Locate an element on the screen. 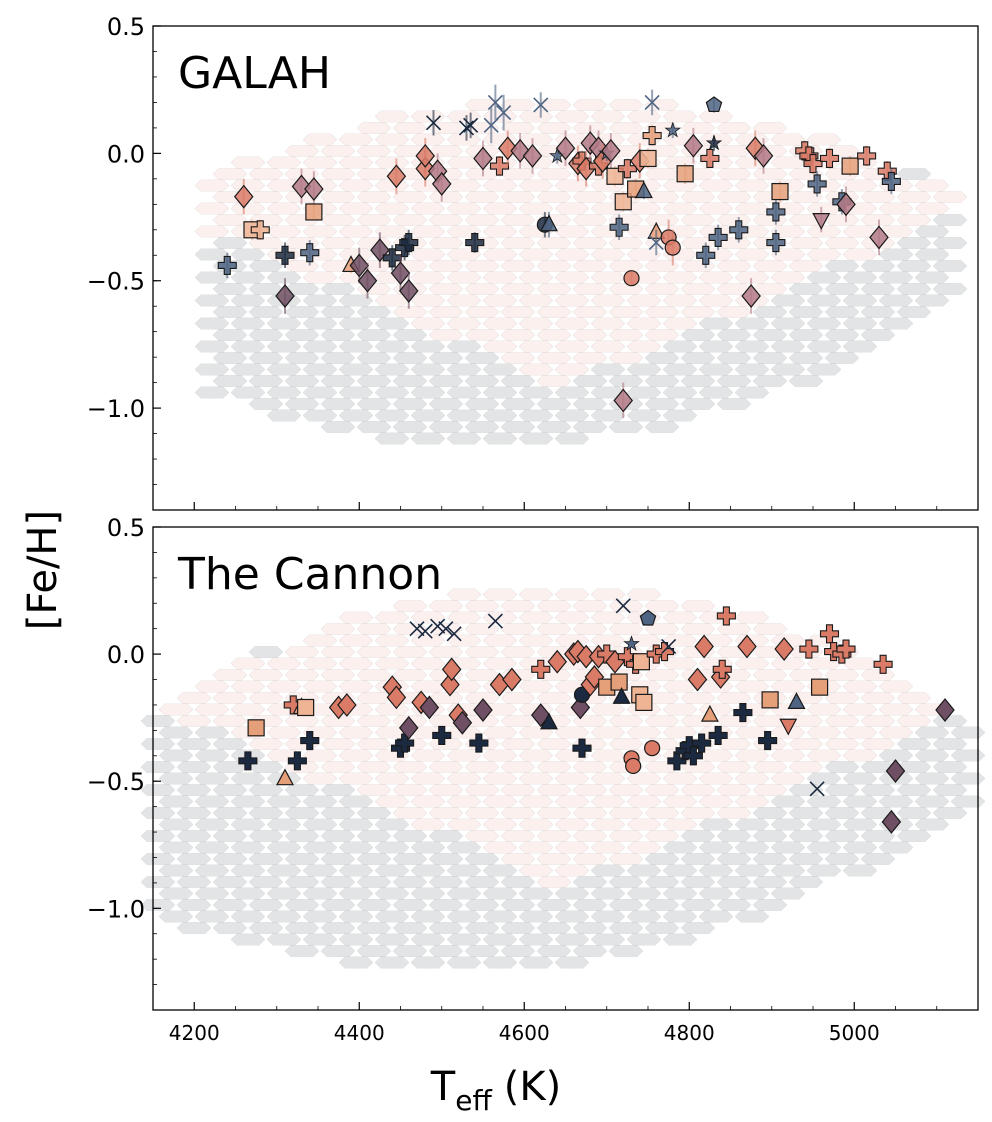 This screenshot has width=992, height=1122. x-tick-label: 4800 is located at coordinates (689, 1033).